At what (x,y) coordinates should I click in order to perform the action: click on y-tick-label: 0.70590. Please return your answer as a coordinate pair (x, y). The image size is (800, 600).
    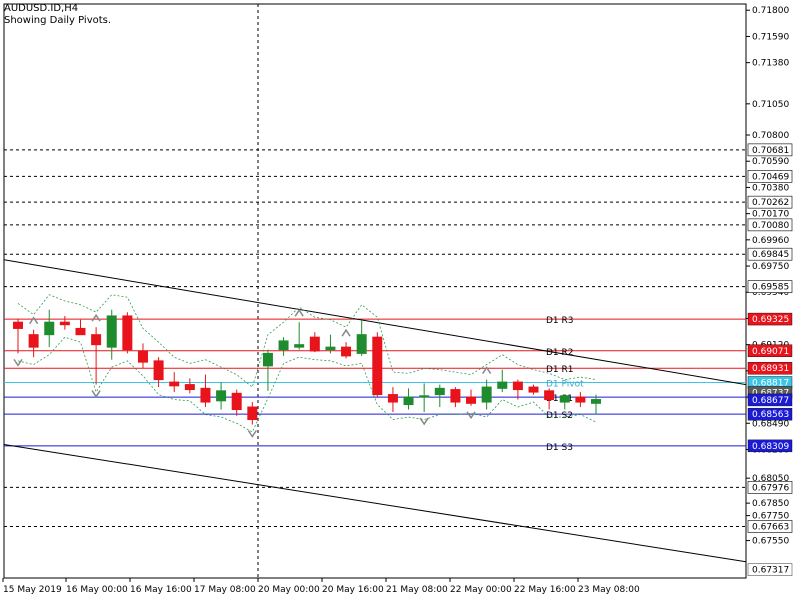
    Looking at the image, I should click on (770, 162).